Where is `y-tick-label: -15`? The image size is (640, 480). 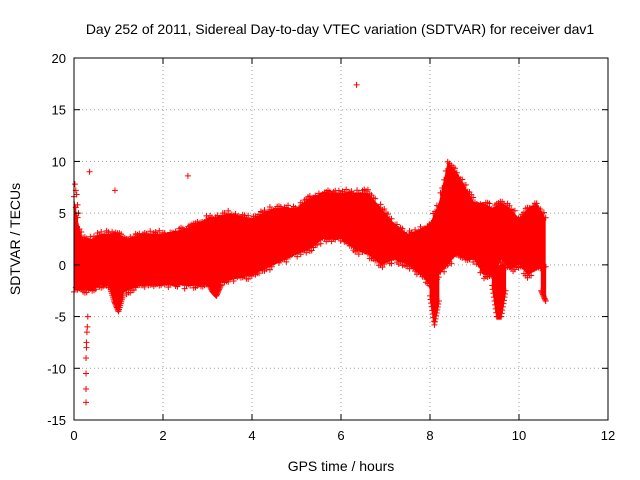 y-tick-label: -15 is located at coordinates (56, 420).